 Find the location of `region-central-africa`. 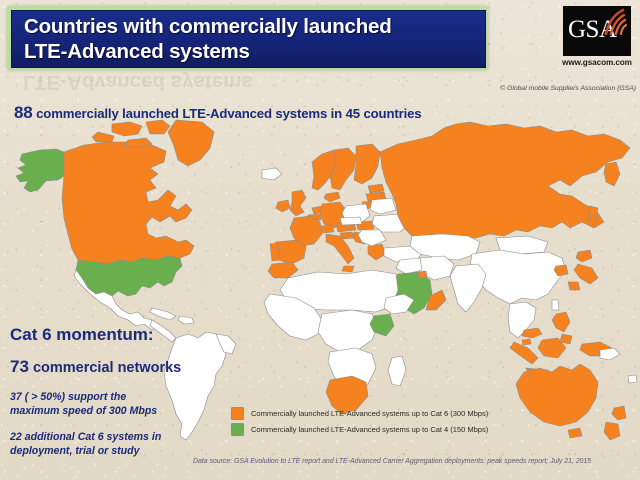

region-central-africa is located at coordinates (348, 331).